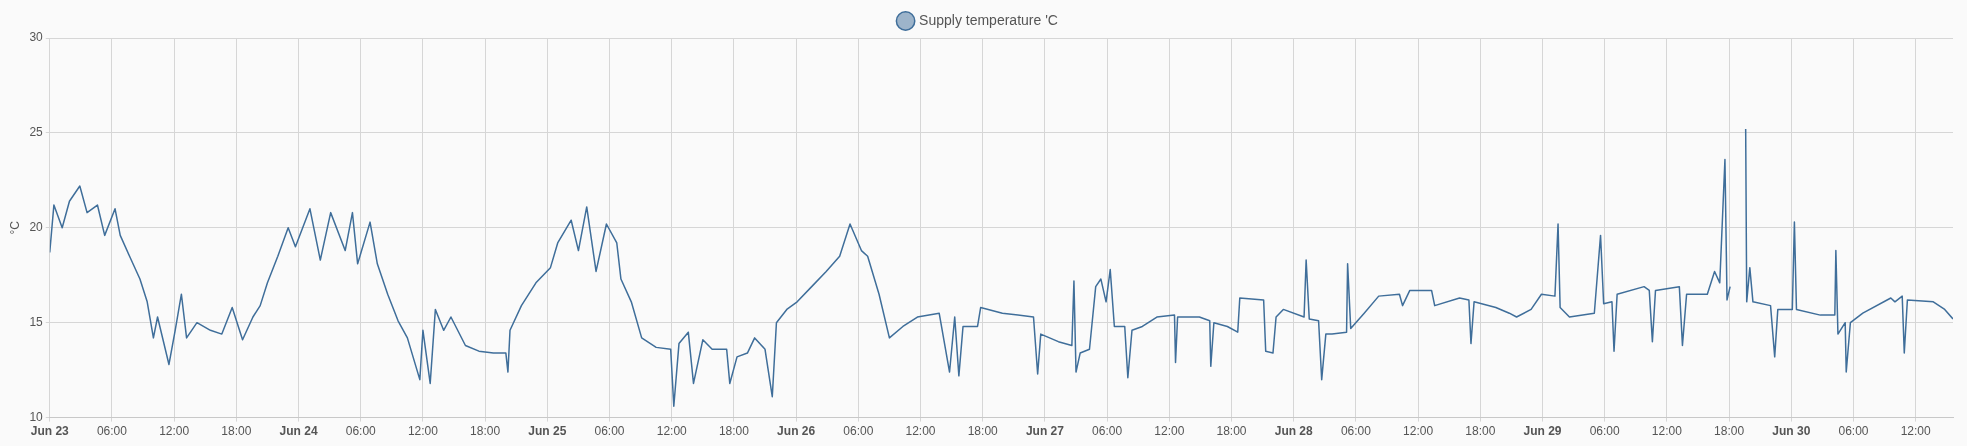  Describe the element at coordinates (36, 322) in the screenshot. I see `y-tick-label: 15` at that location.